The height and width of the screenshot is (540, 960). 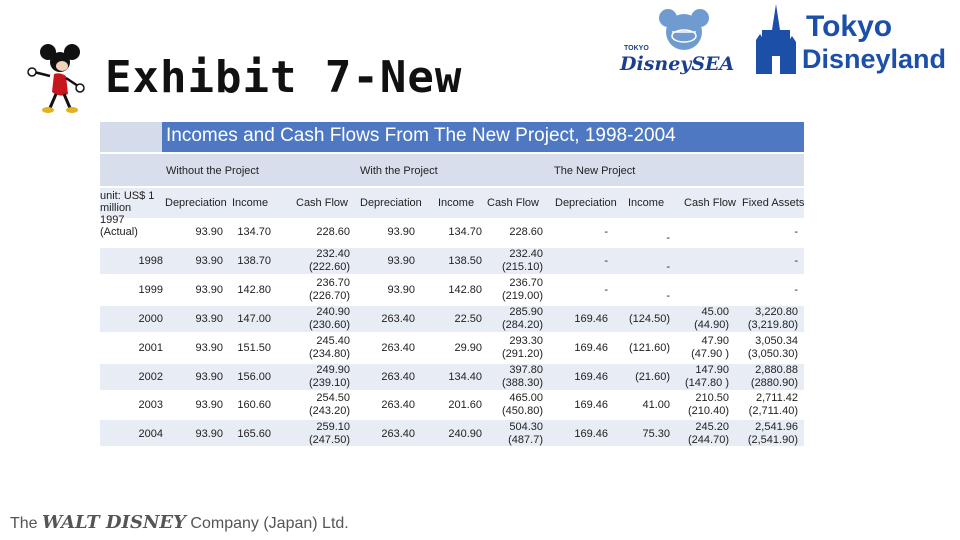 I want to click on new-fixed-assets-cell: 3,050.34 (3,050.30), so click(x=772, y=347).